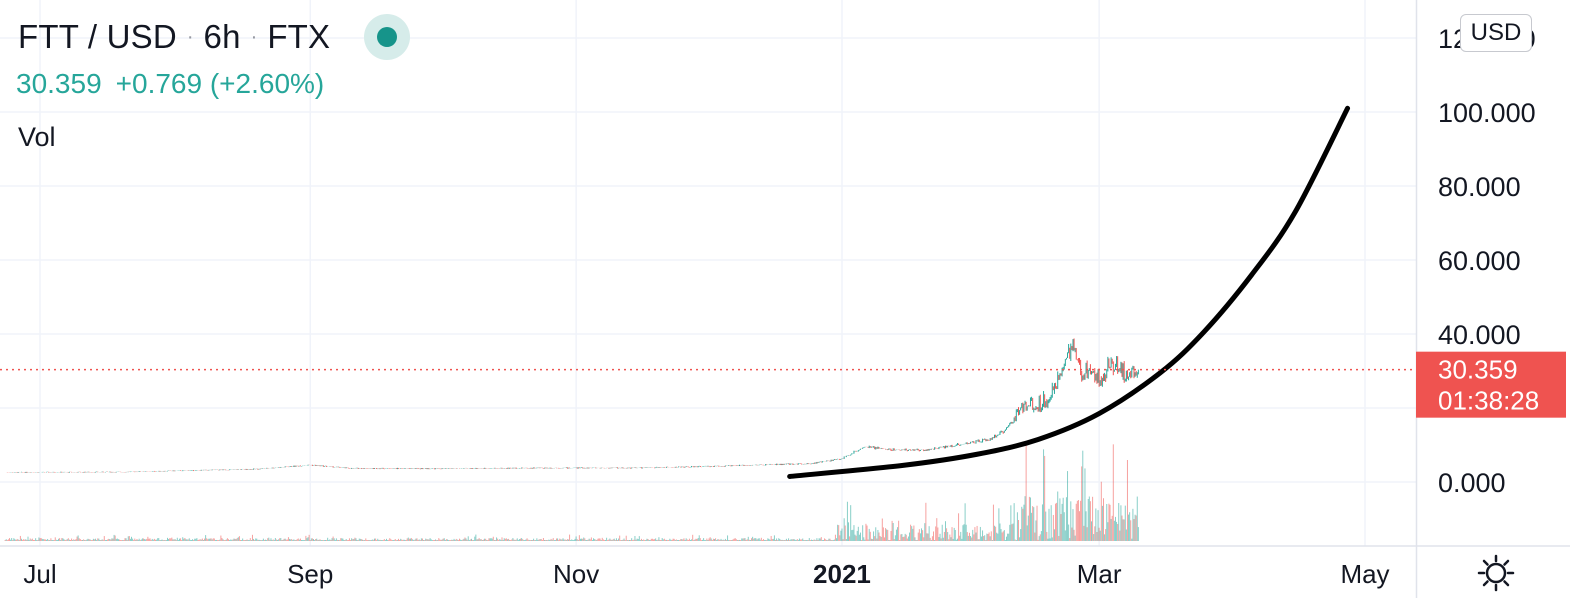 Image resolution: width=1570 pixels, height=598 pixels. Describe the element at coordinates (222, 36) in the screenshot. I see `interval-label: 6h` at that location.